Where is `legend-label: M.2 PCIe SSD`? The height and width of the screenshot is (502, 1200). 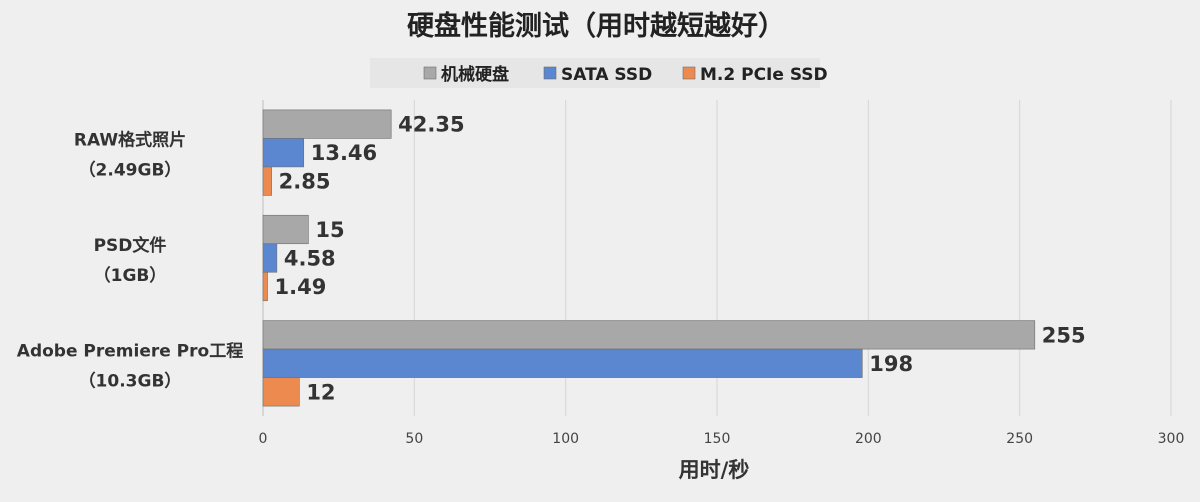
legend-label: M.2 PCIe SSD is located at coordinates (764, 75).